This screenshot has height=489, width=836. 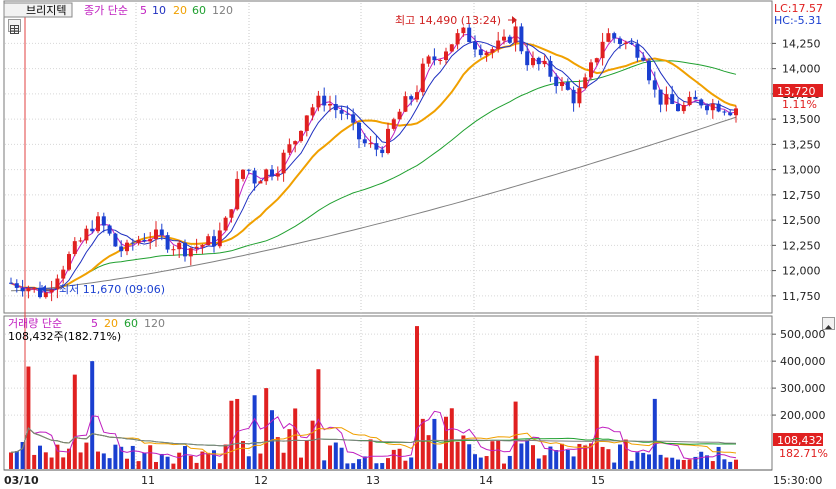 I want to click on volume-ma120-line, so click(x=373, y=440).